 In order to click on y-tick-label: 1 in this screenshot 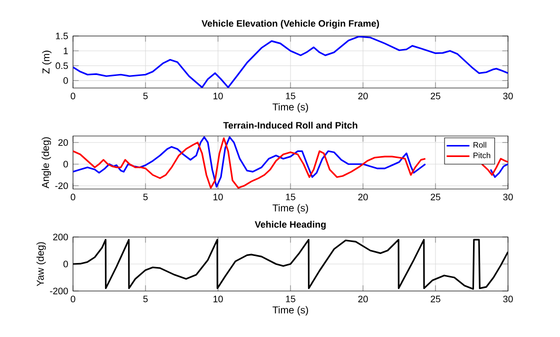, I will do `click(66, 51)`.